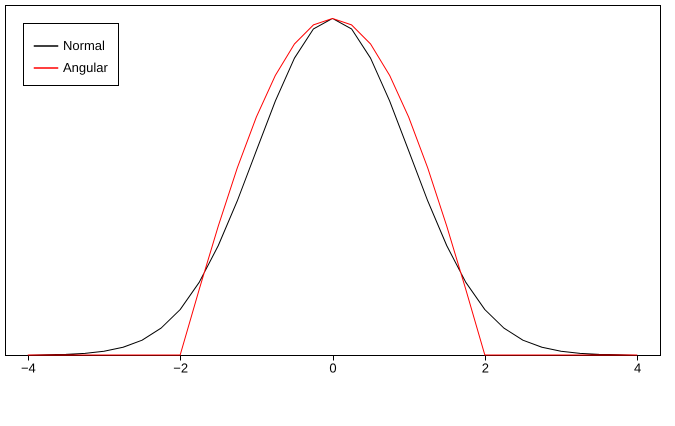 This screenshot has width=675, height=426. Describe the element at coordinates (180, 368) in the screenshot. I see `x-tick-label: −2` at that location.